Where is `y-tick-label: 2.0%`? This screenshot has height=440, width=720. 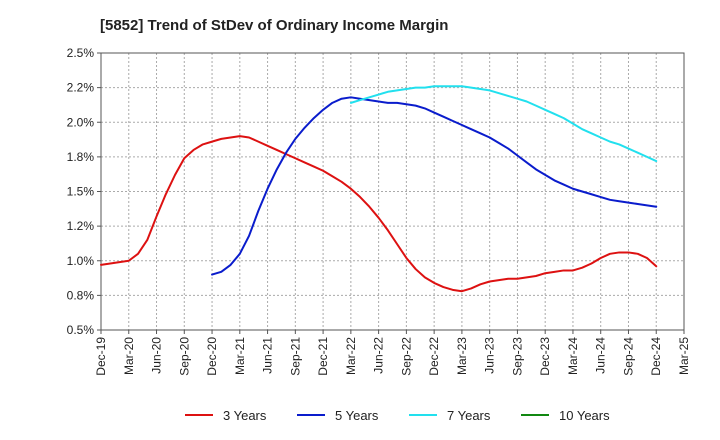
y-tick-label: 2.0% is located at coordinates (81, 122).